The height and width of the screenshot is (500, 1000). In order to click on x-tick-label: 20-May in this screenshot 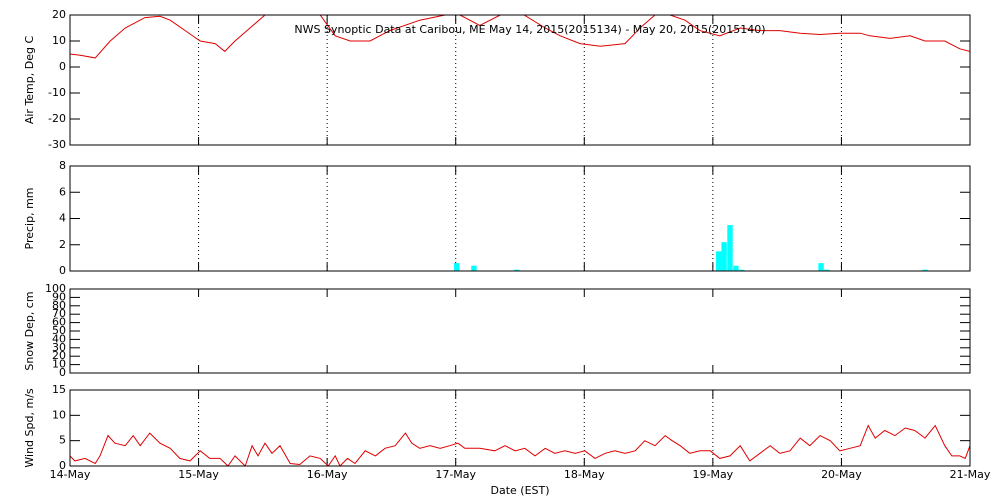, I will do `click(841, 474)`.